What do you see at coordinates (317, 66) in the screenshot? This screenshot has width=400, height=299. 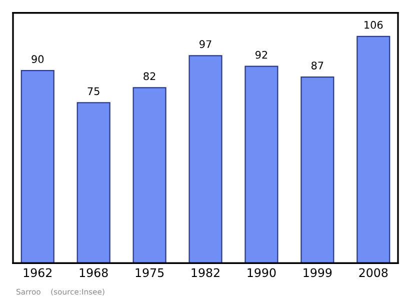 I see `data-label: 87` at bounding box center [317, 66].